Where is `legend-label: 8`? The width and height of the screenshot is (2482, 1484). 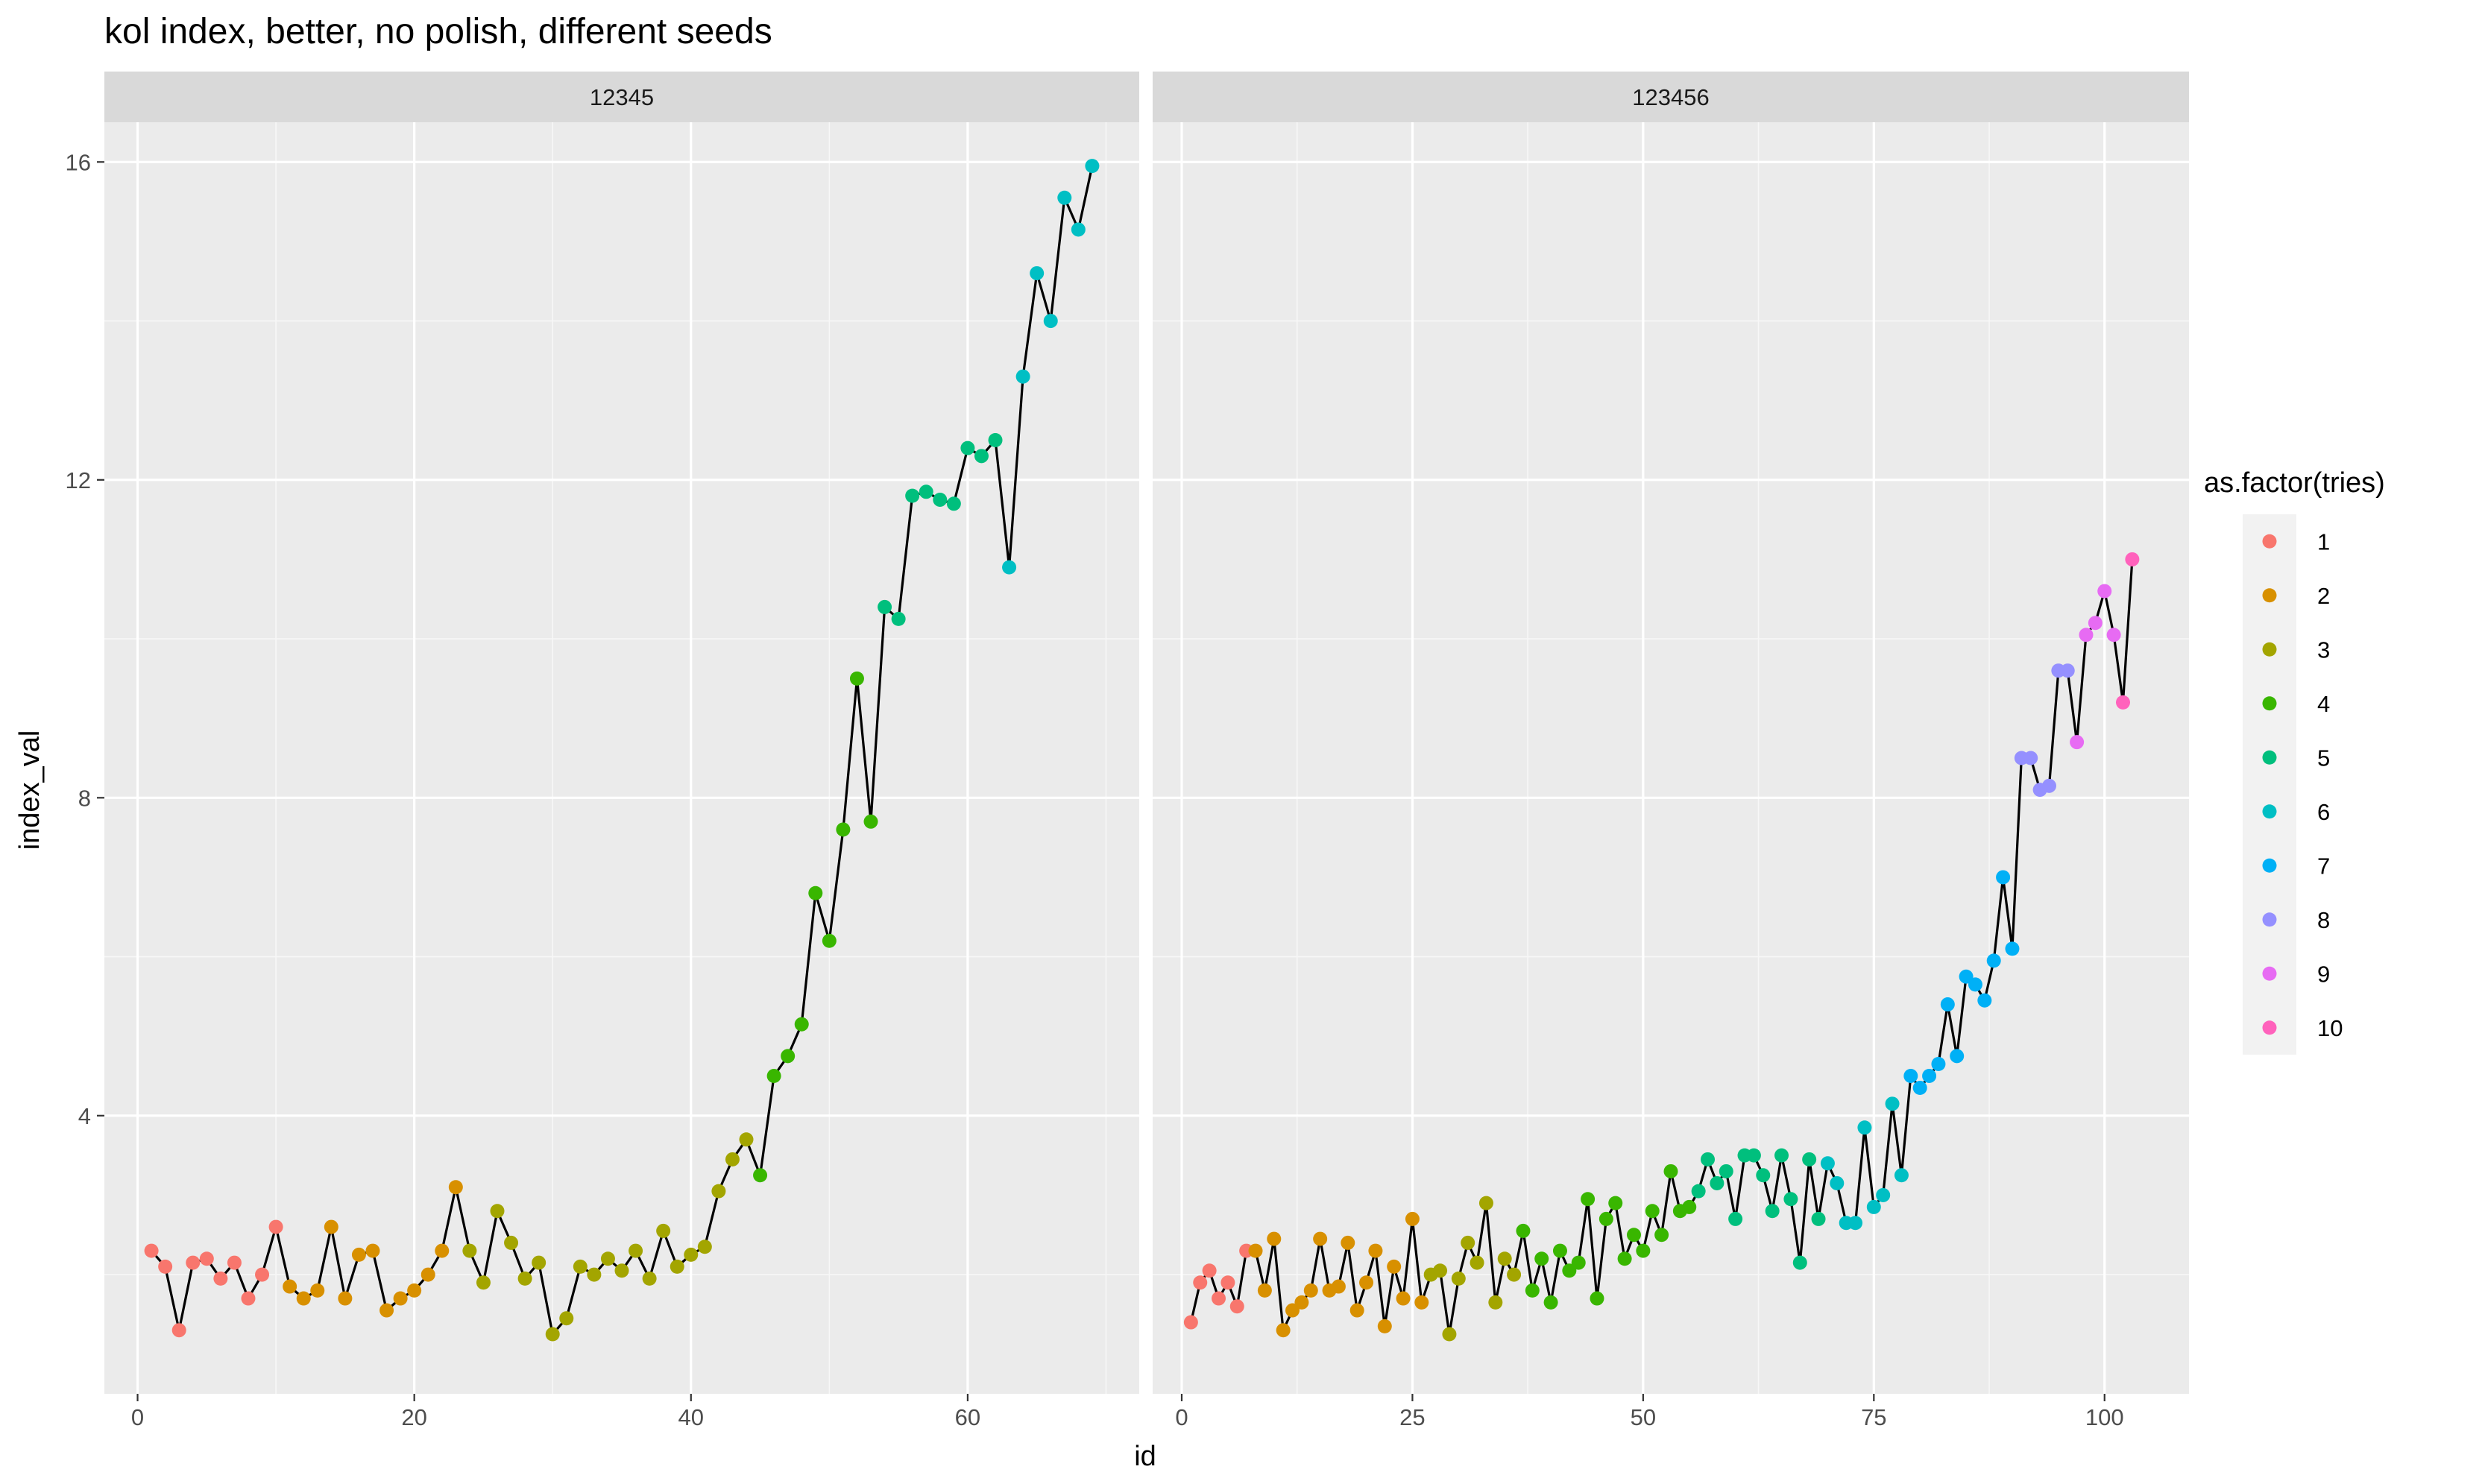 legend-label: 8 is located at coordinates (2323, 920).